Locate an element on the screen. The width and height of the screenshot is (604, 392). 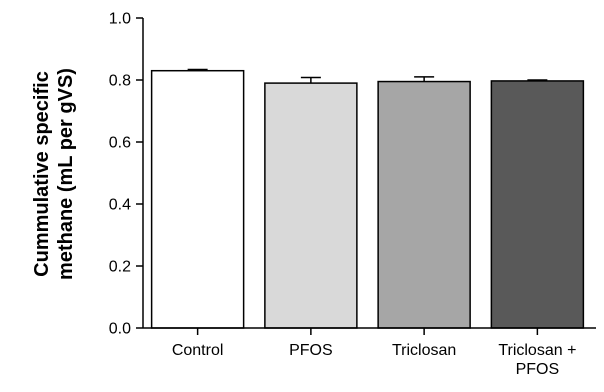
y-tick-label: 0.6 is located at coordinates (120, 143).